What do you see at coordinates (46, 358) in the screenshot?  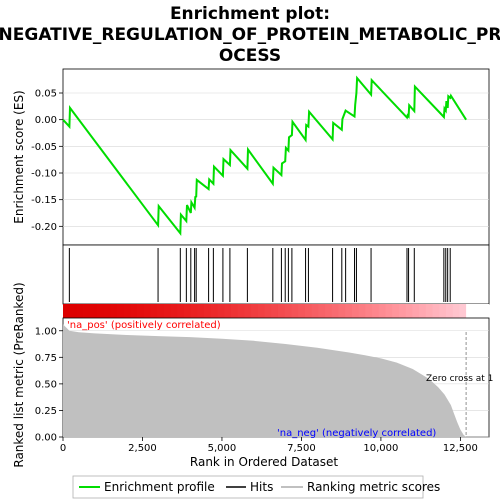 I see `metric-y-tick-label: 0.75` at bounding box center [46, 358].